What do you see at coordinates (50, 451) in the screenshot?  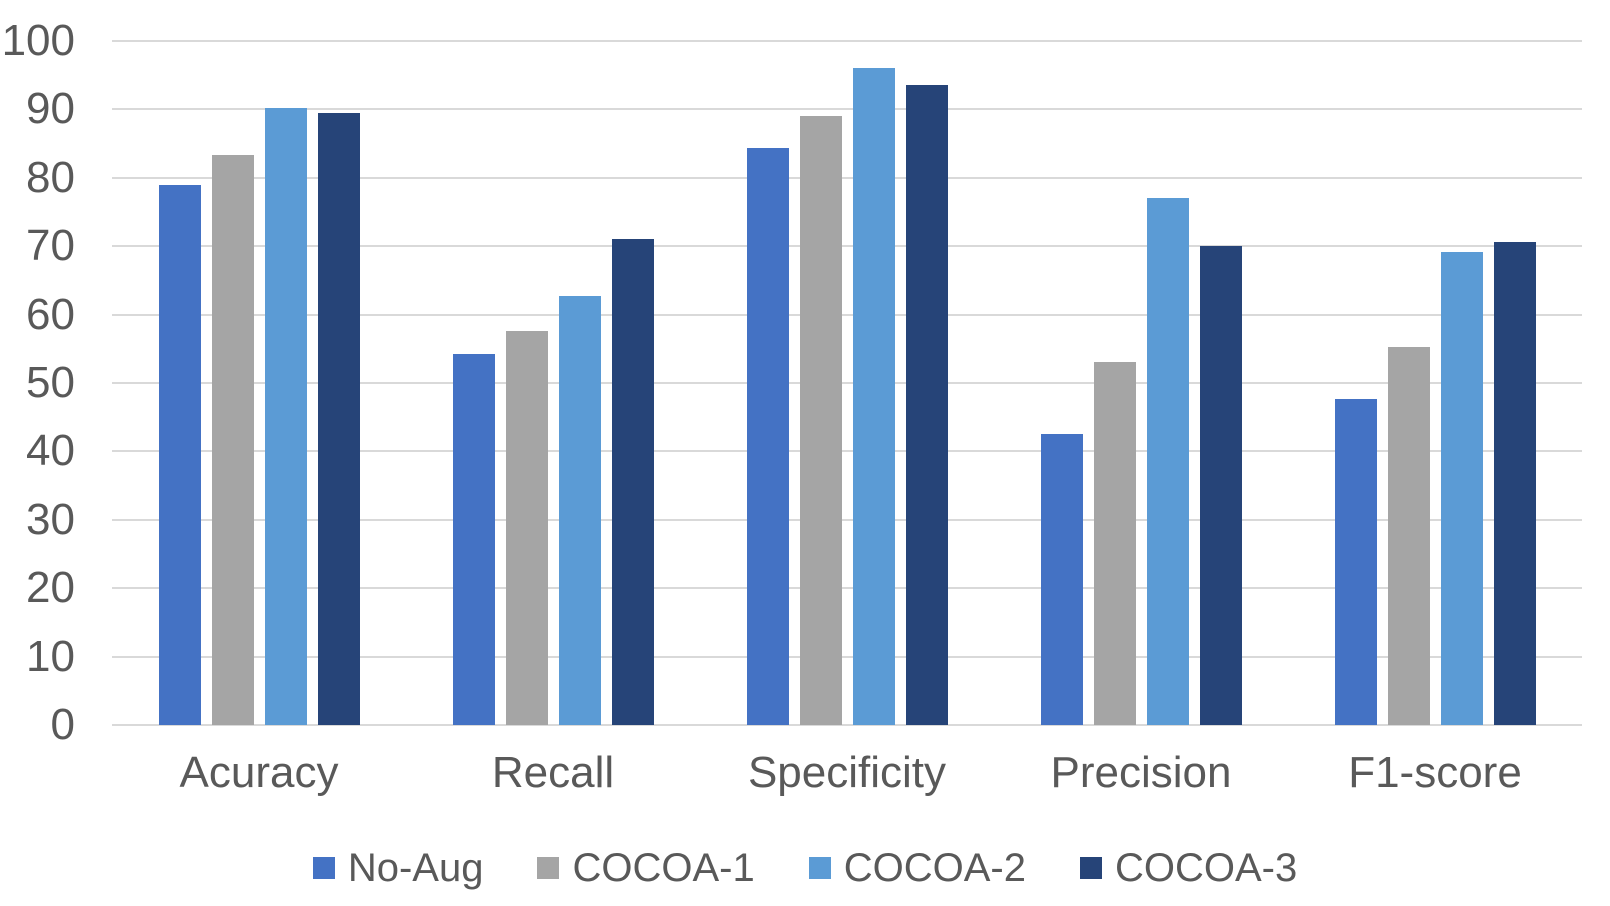 I see `y-axis-tick-label: 40` at bounding box center [50, 451].